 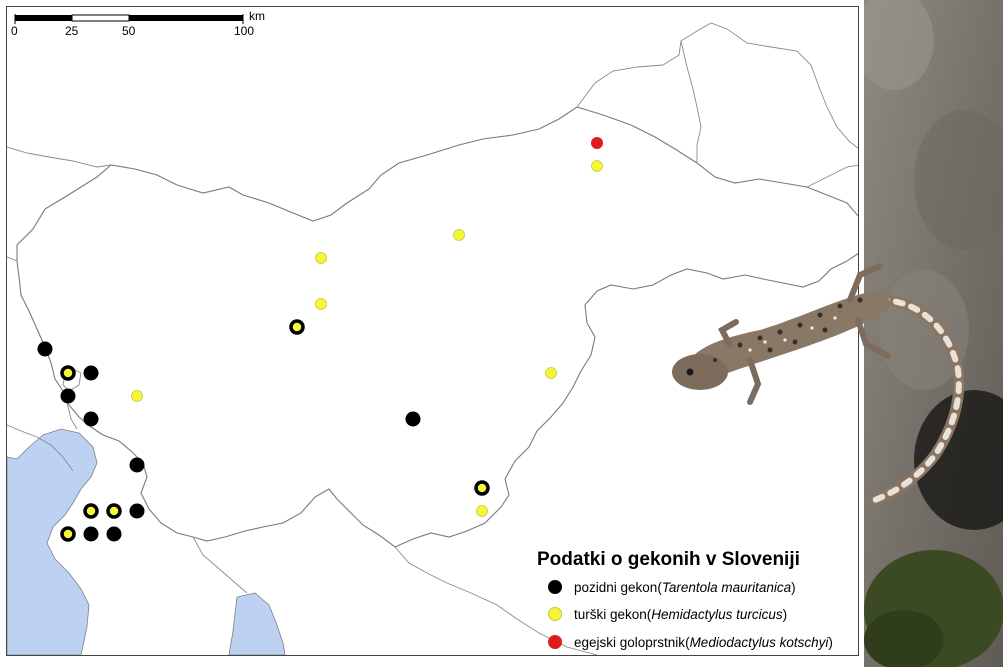 What do you see at coordinates (832, 176) in the screenshot?
I see `neighbour-border-east` at bounding box center [832, 176].